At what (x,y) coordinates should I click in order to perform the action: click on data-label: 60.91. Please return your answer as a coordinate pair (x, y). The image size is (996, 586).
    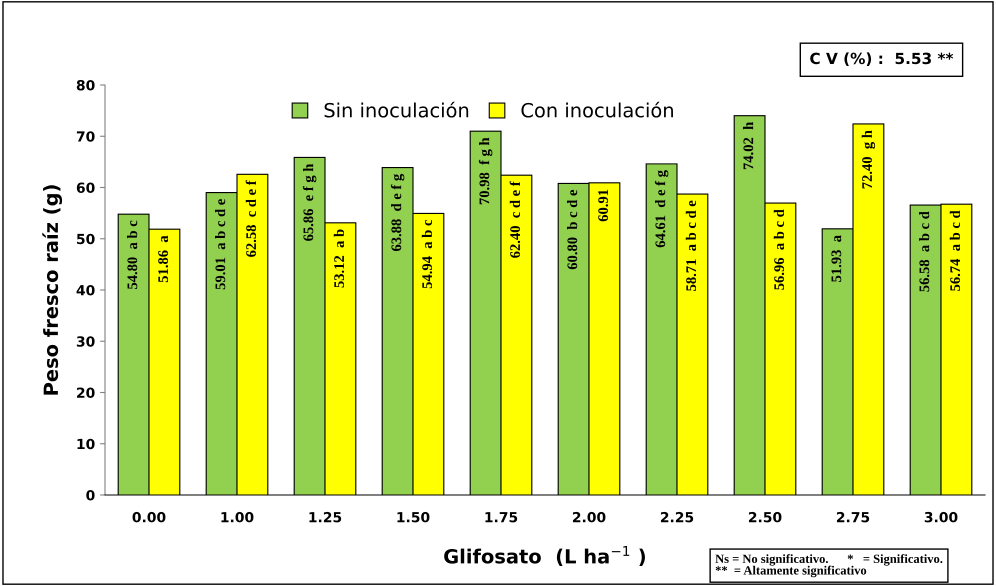
    Looking at the image, I should click on (603, 206).